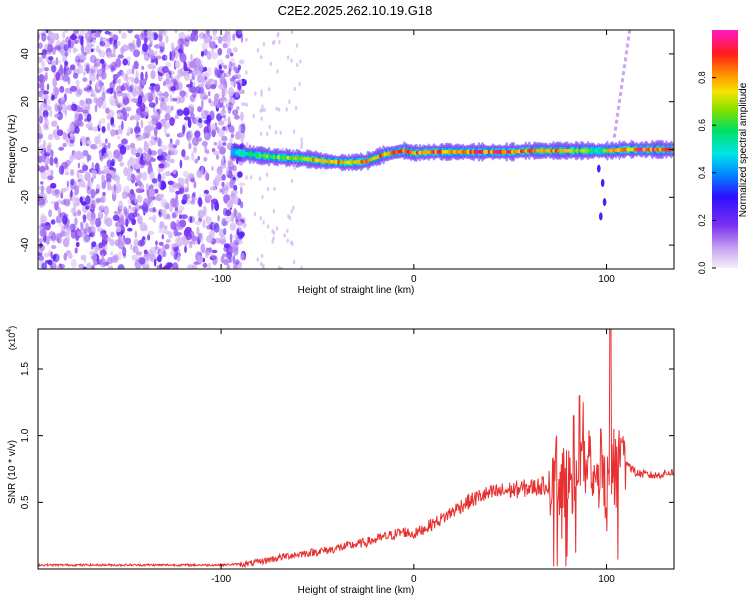  I want to click on snr-x-tick-label: 0, so click(414, 579).